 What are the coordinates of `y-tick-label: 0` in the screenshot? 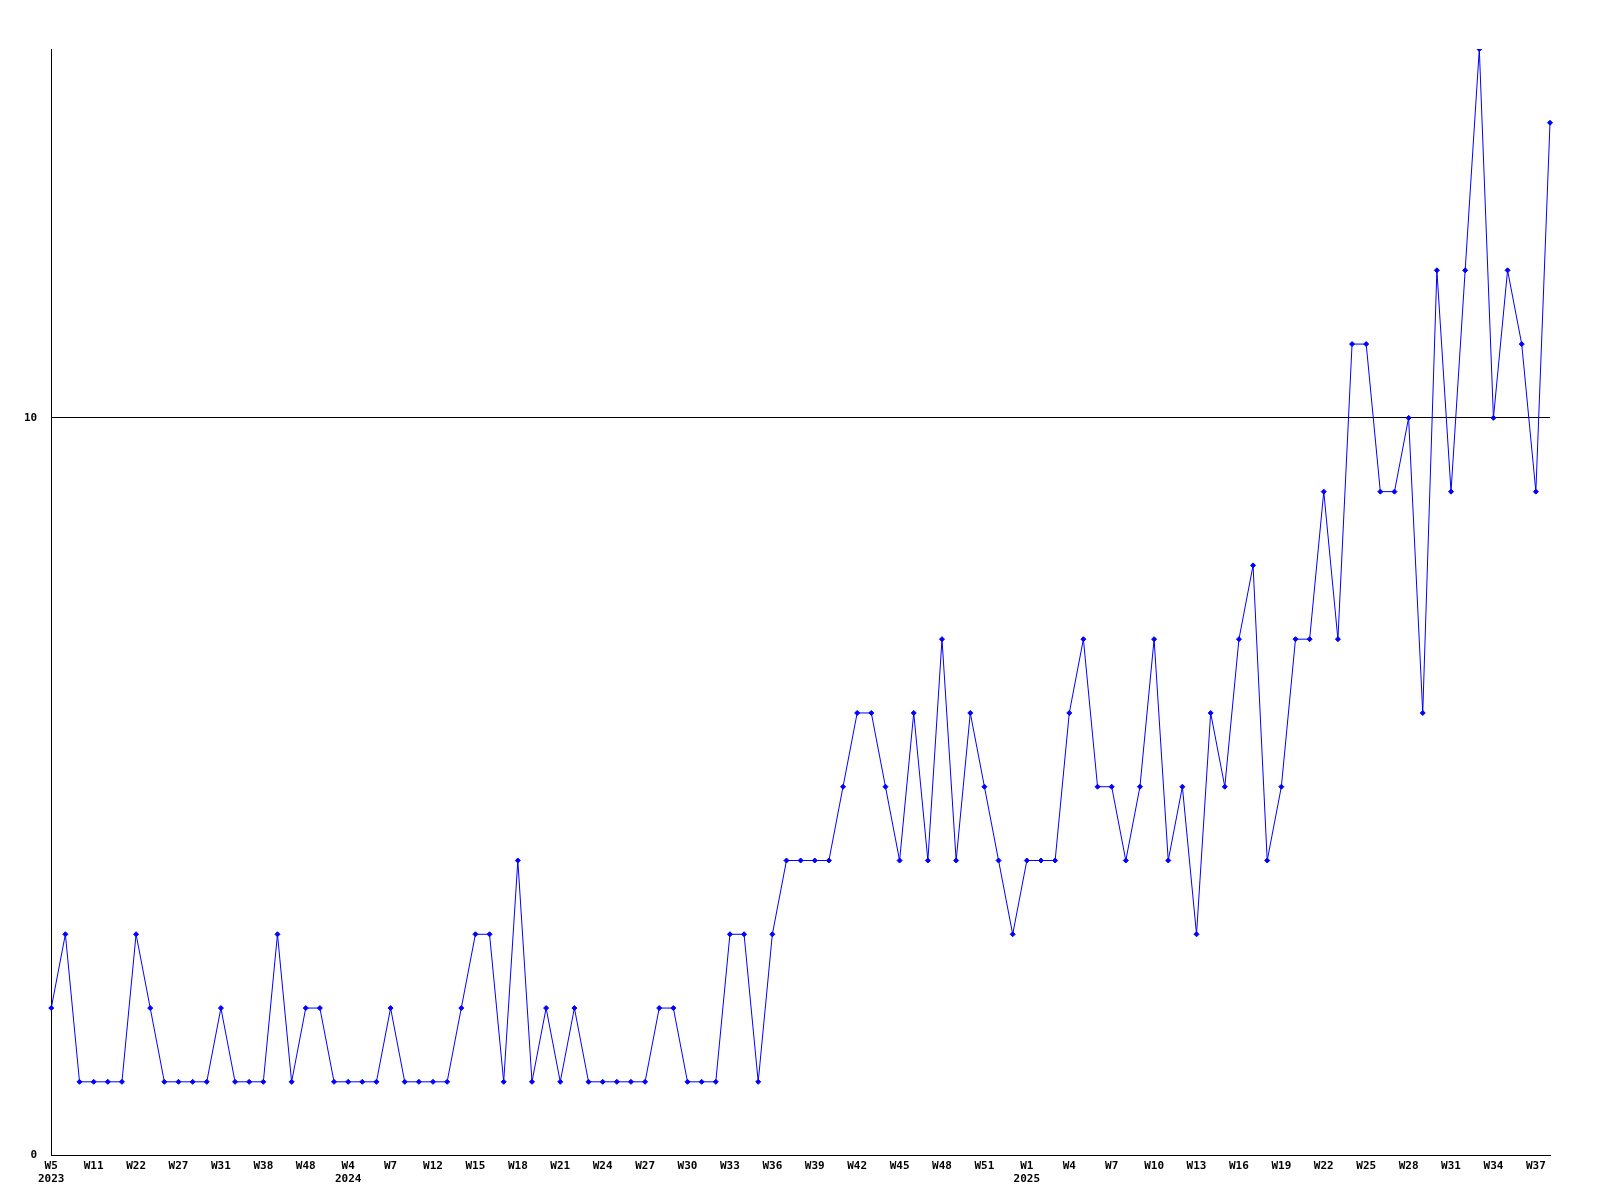 It's located at (34, 1155).